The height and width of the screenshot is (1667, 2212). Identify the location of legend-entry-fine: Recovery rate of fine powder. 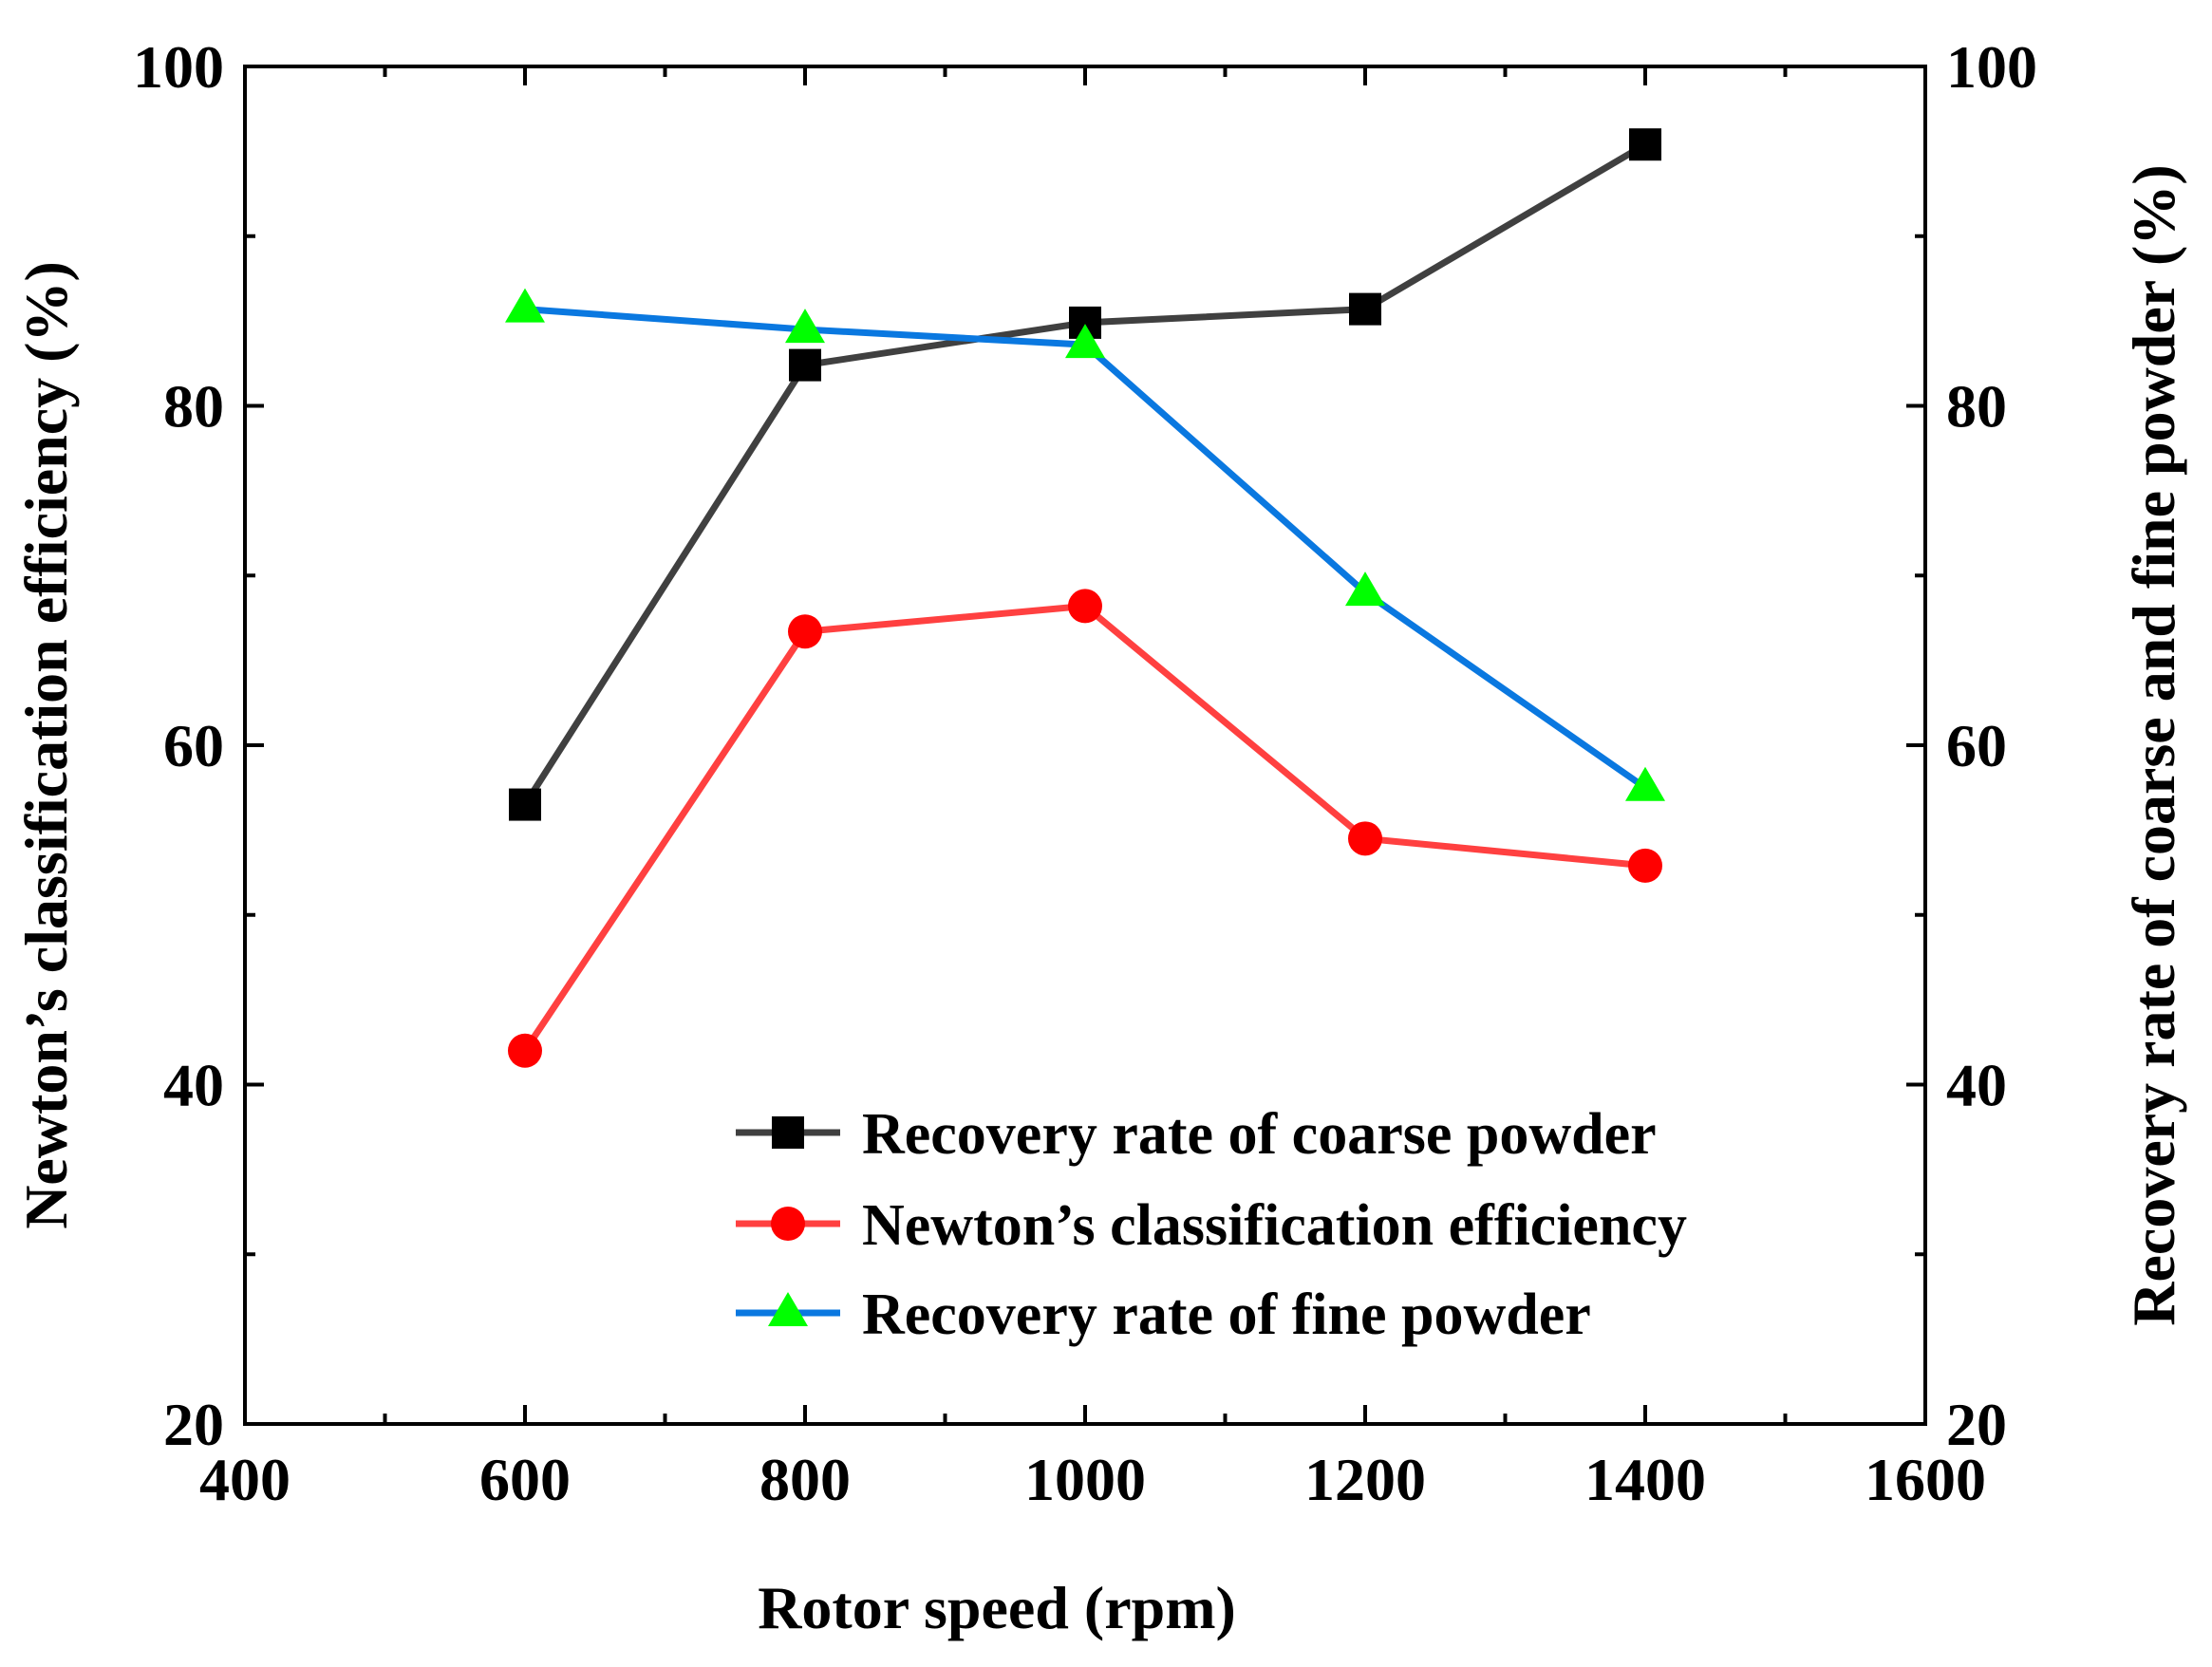
(1164, 1315).